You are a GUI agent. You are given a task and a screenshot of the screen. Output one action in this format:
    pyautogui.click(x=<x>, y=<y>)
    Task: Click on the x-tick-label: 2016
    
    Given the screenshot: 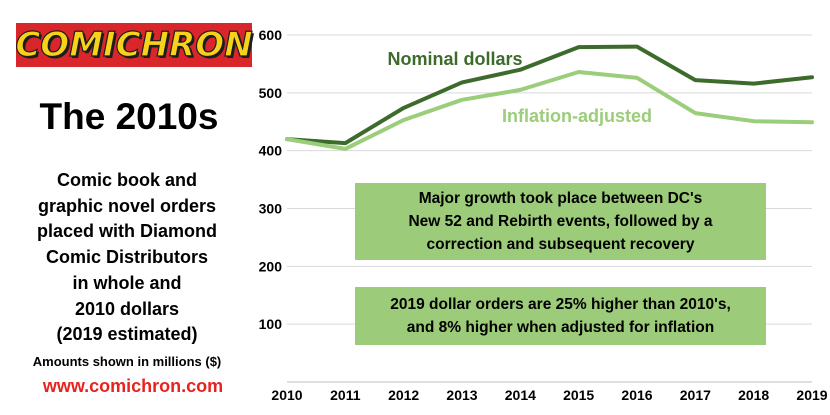 What is the action you would take?
    pyautogui.click(x=636, y=395)
    